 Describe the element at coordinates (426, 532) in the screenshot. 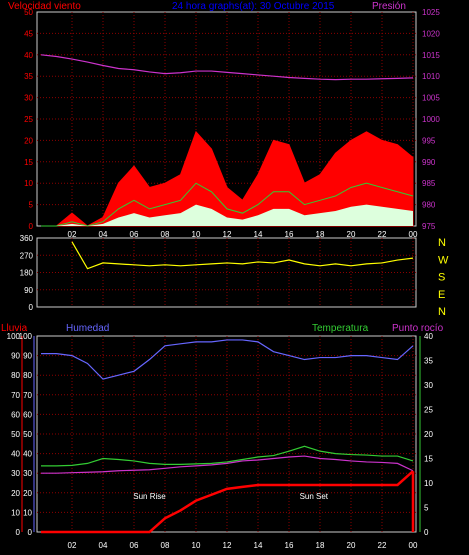

I see `temperature-axis-tick-label: 0` at that location.